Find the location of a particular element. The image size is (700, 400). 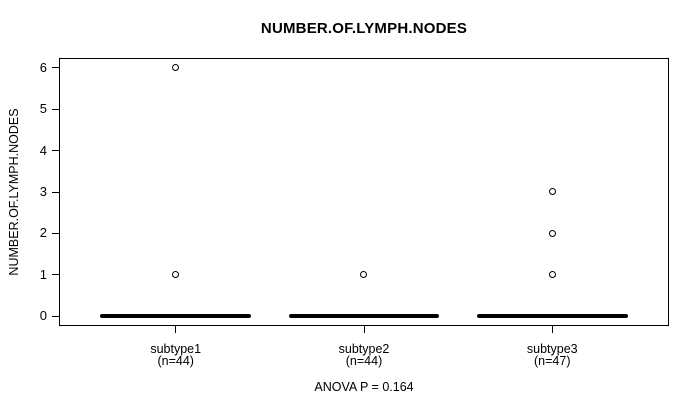

group-name-label: subtype3 is located at coordinates (552, 349).